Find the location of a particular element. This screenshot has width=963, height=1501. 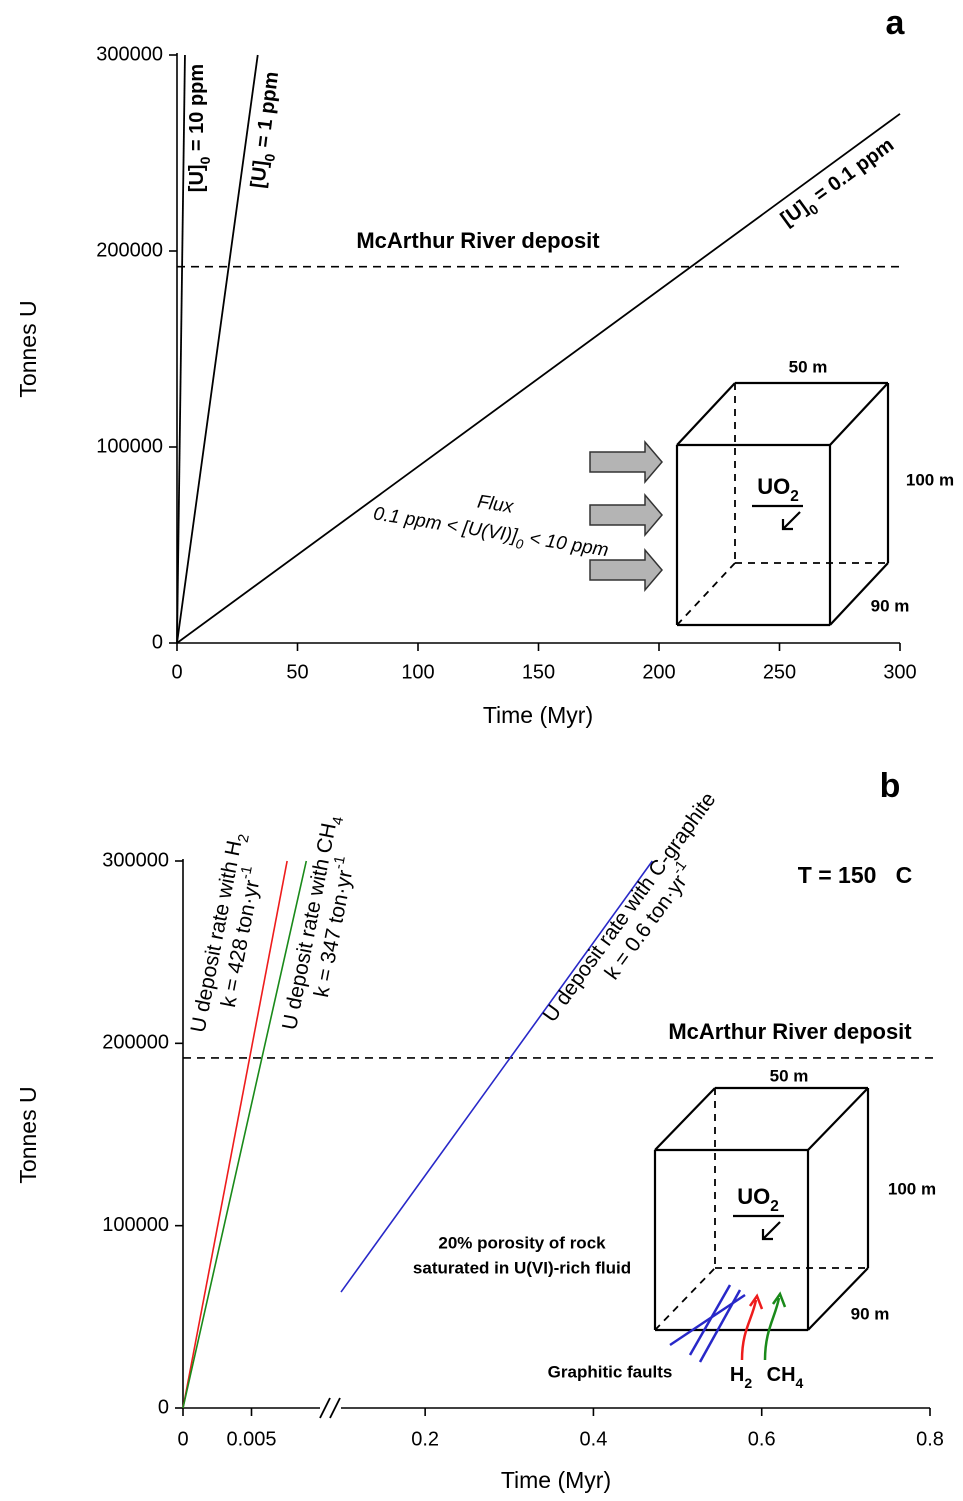

x-tick-label: 0.005 is located at coordinates (251, 1439).